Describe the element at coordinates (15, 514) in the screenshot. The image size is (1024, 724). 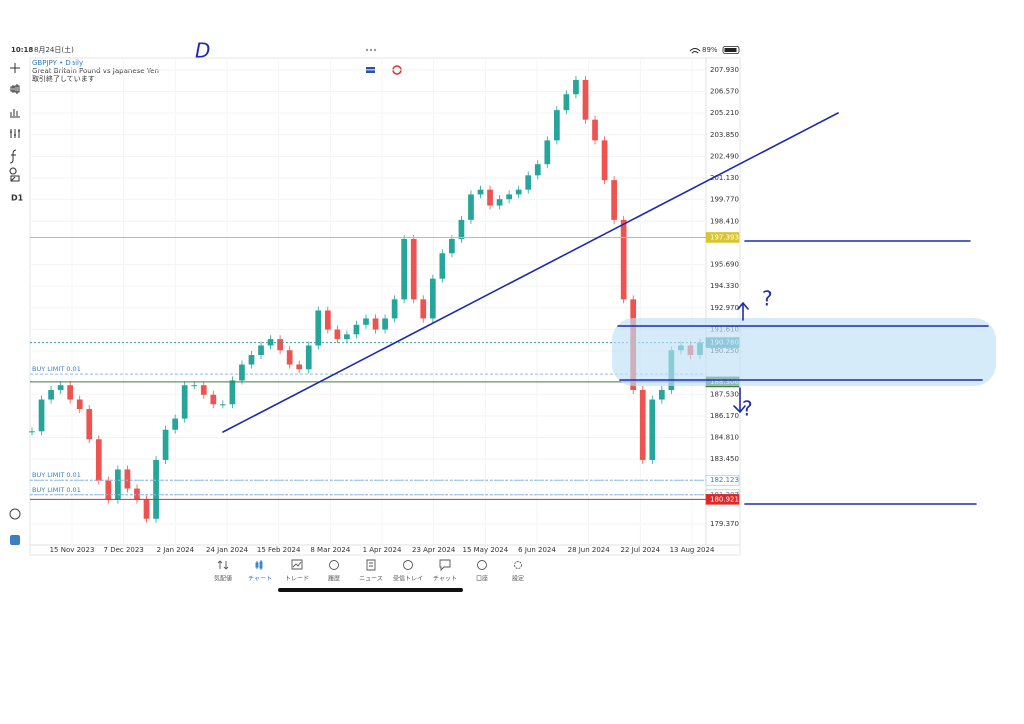
I see `zoom-button` at that location.